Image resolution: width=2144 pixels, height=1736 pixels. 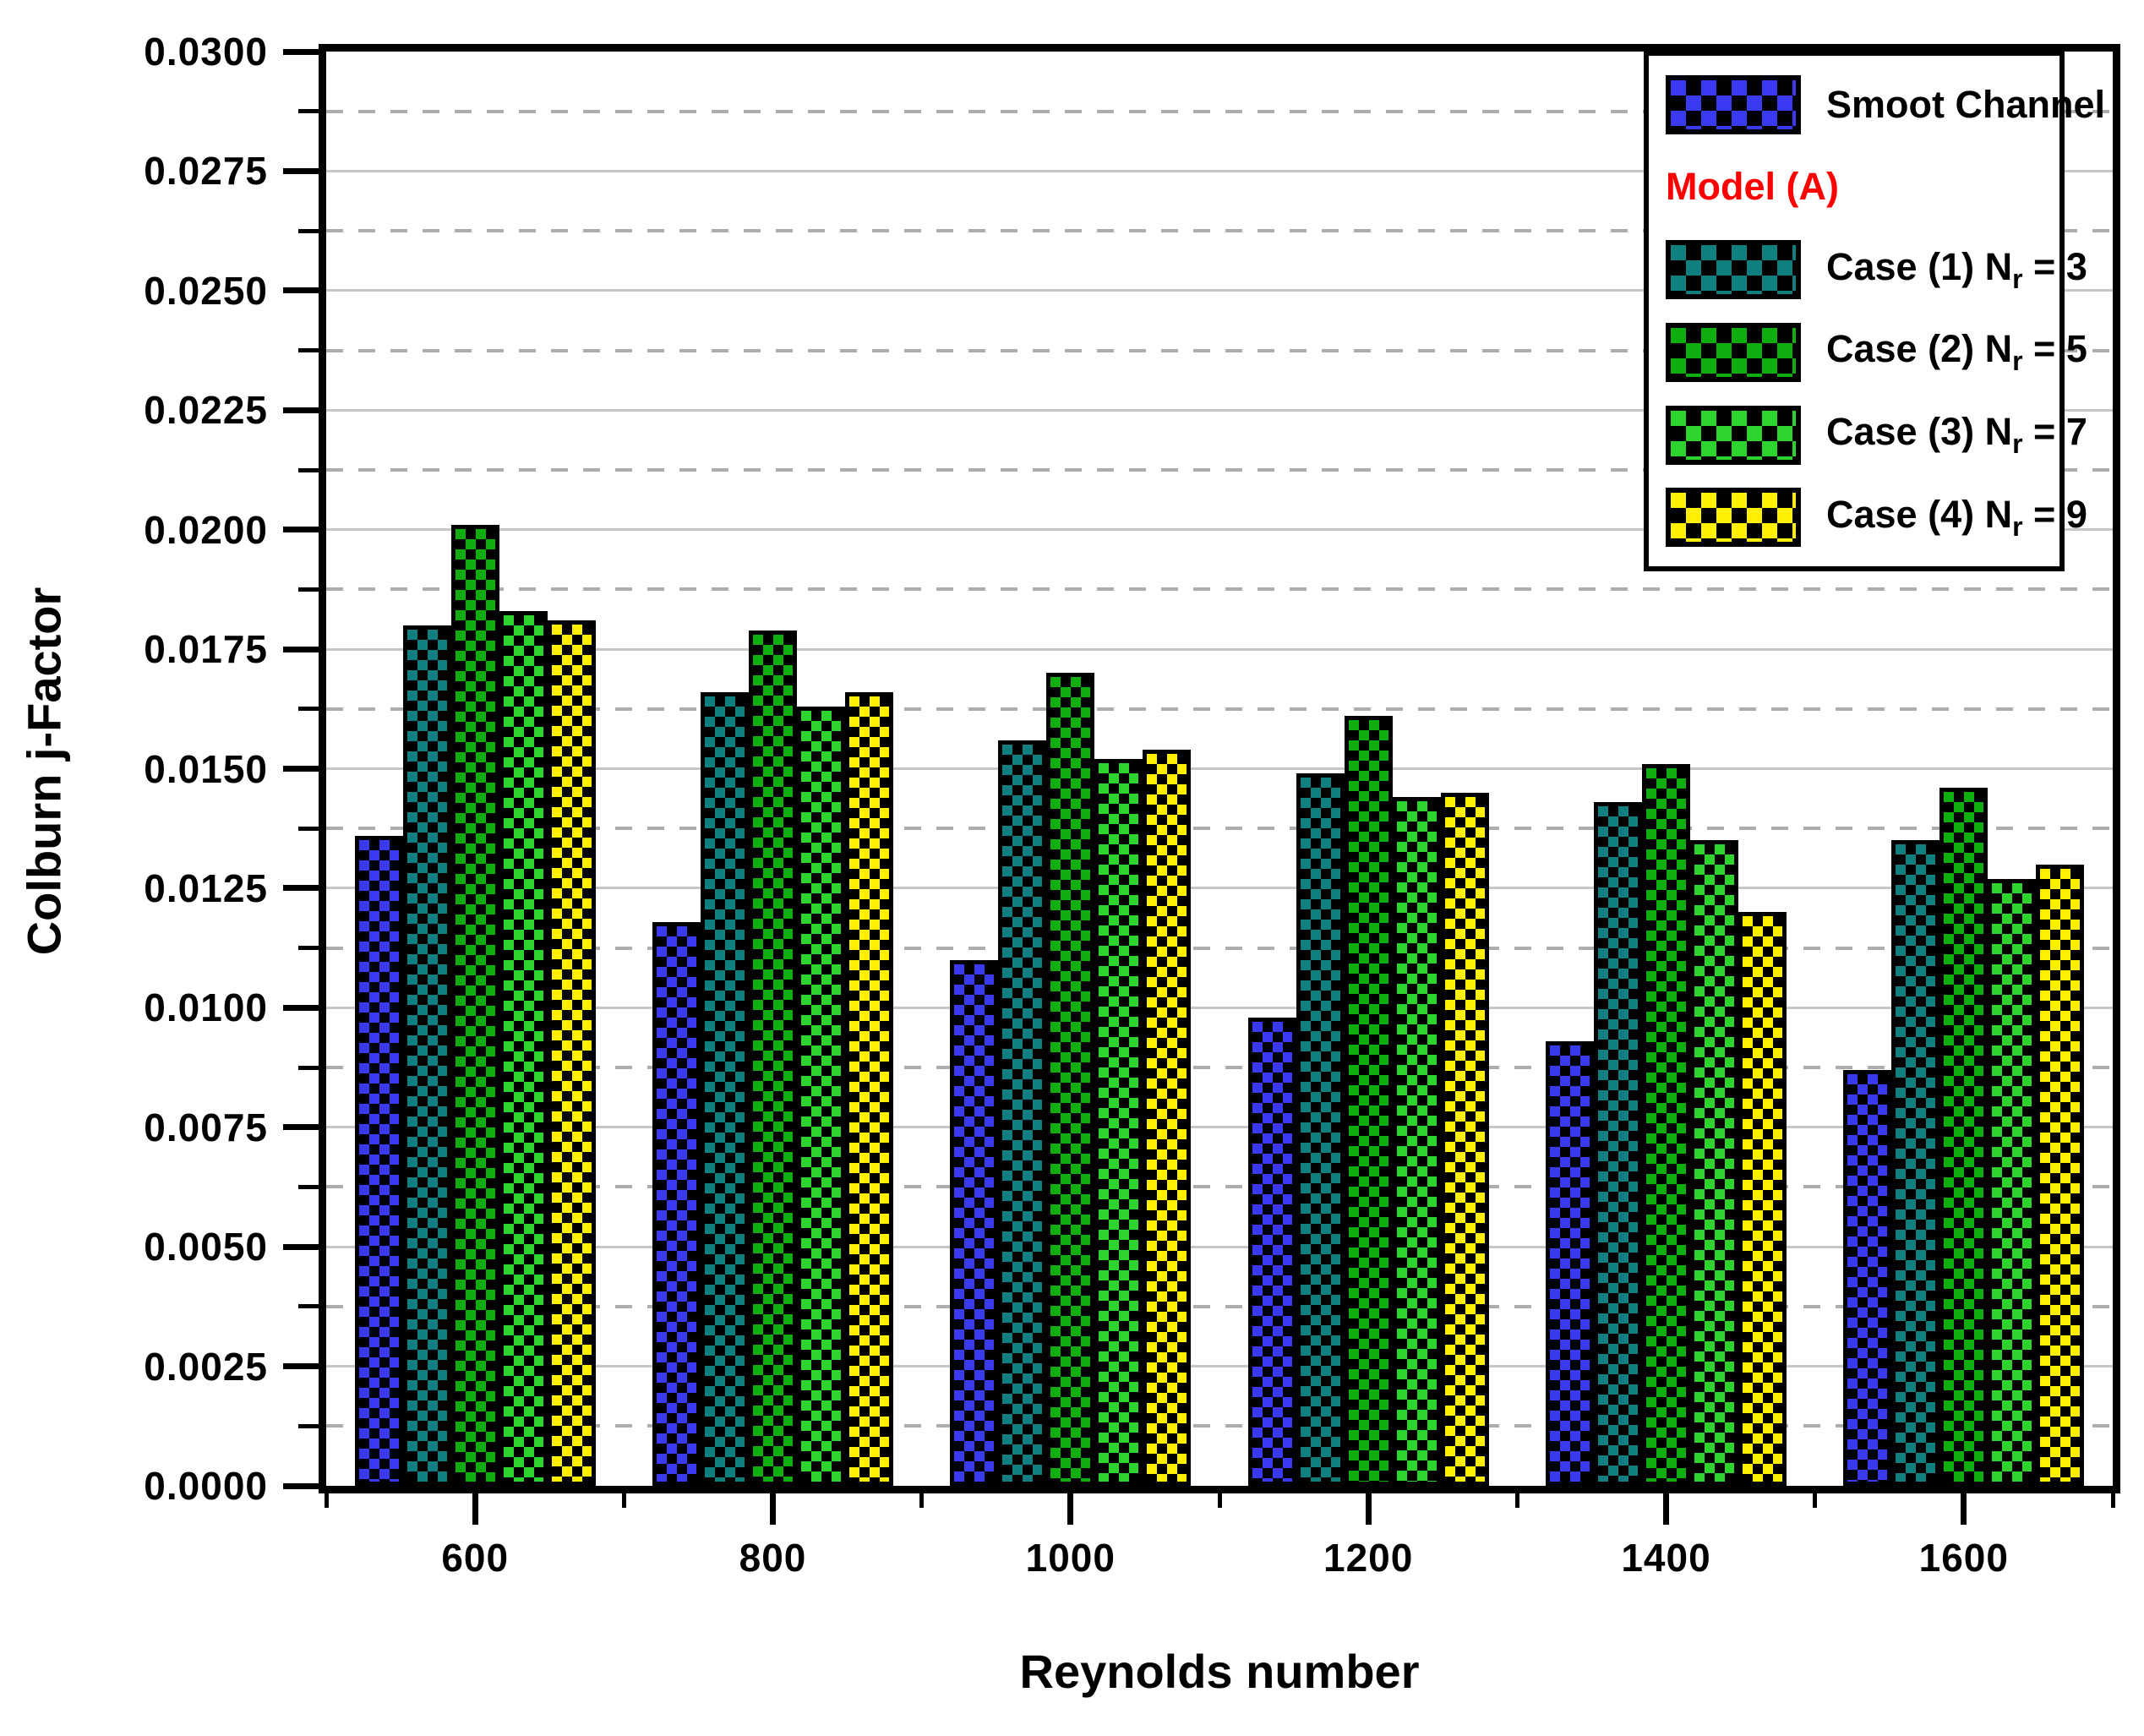 What do you see at coordinates (975, 1222) in the screenshot?
I see `bar-smoot-channel-re1000` at bounding box center [975, 1222].